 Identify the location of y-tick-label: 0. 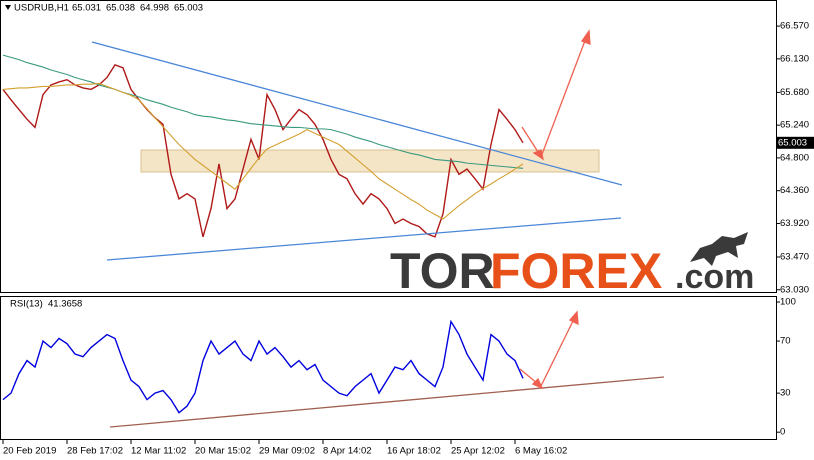
(782, 432).